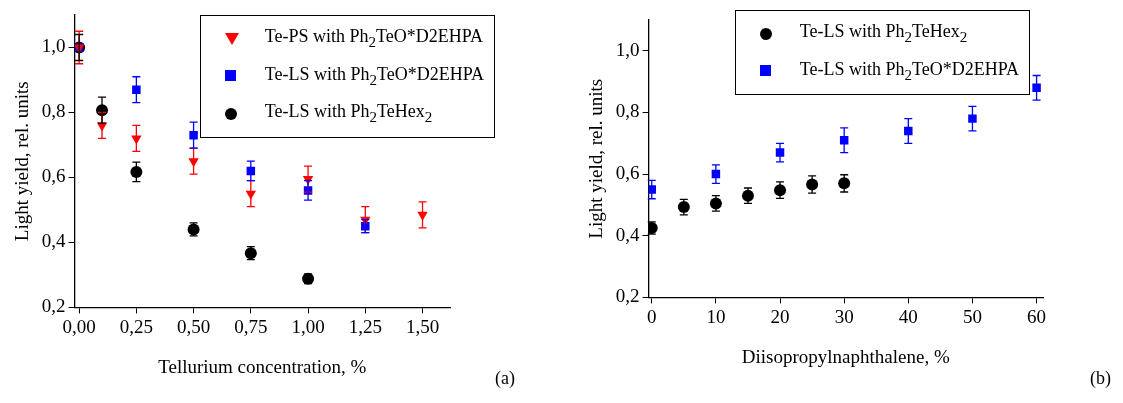  What do you see at coordinates (365, 326) in the screenshot?
I see `x-tick-label: 1,25` at bounding box center [365, 326].